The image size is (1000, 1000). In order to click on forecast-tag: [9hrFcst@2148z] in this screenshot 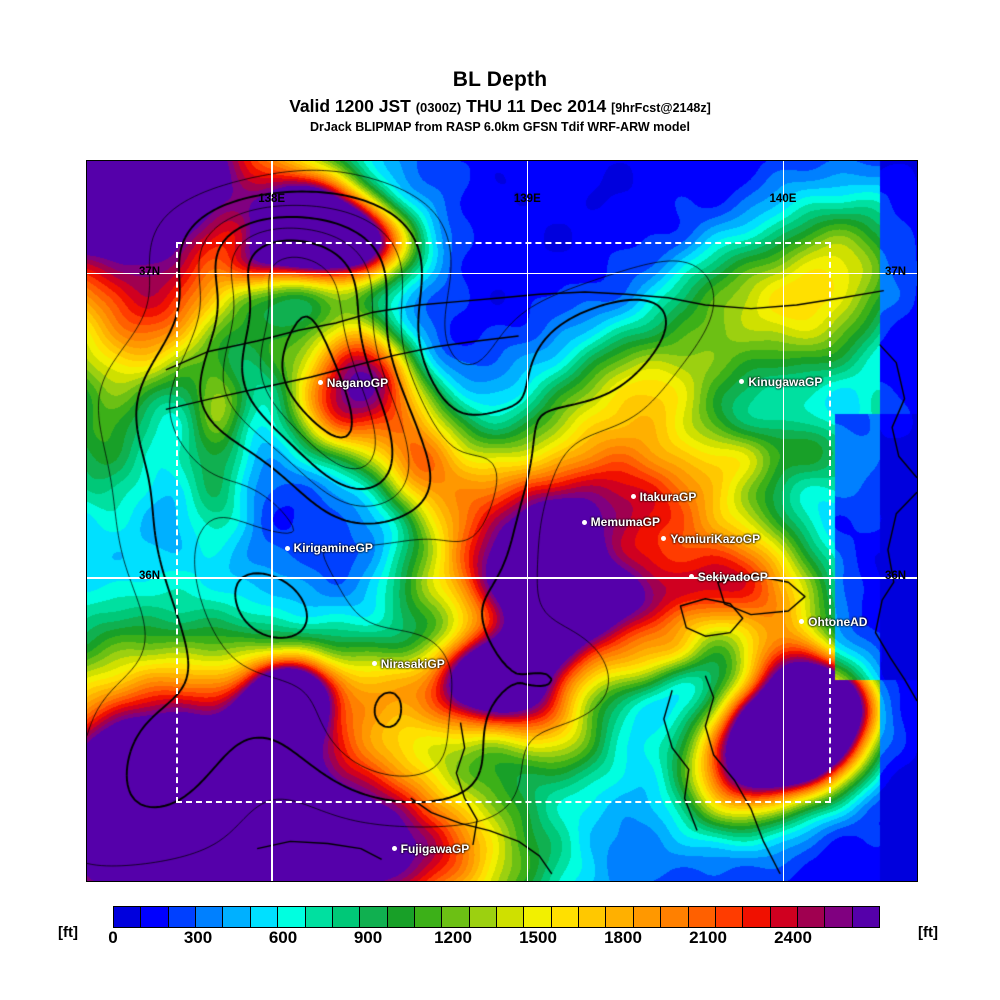, I will do `click(661, 108)`.